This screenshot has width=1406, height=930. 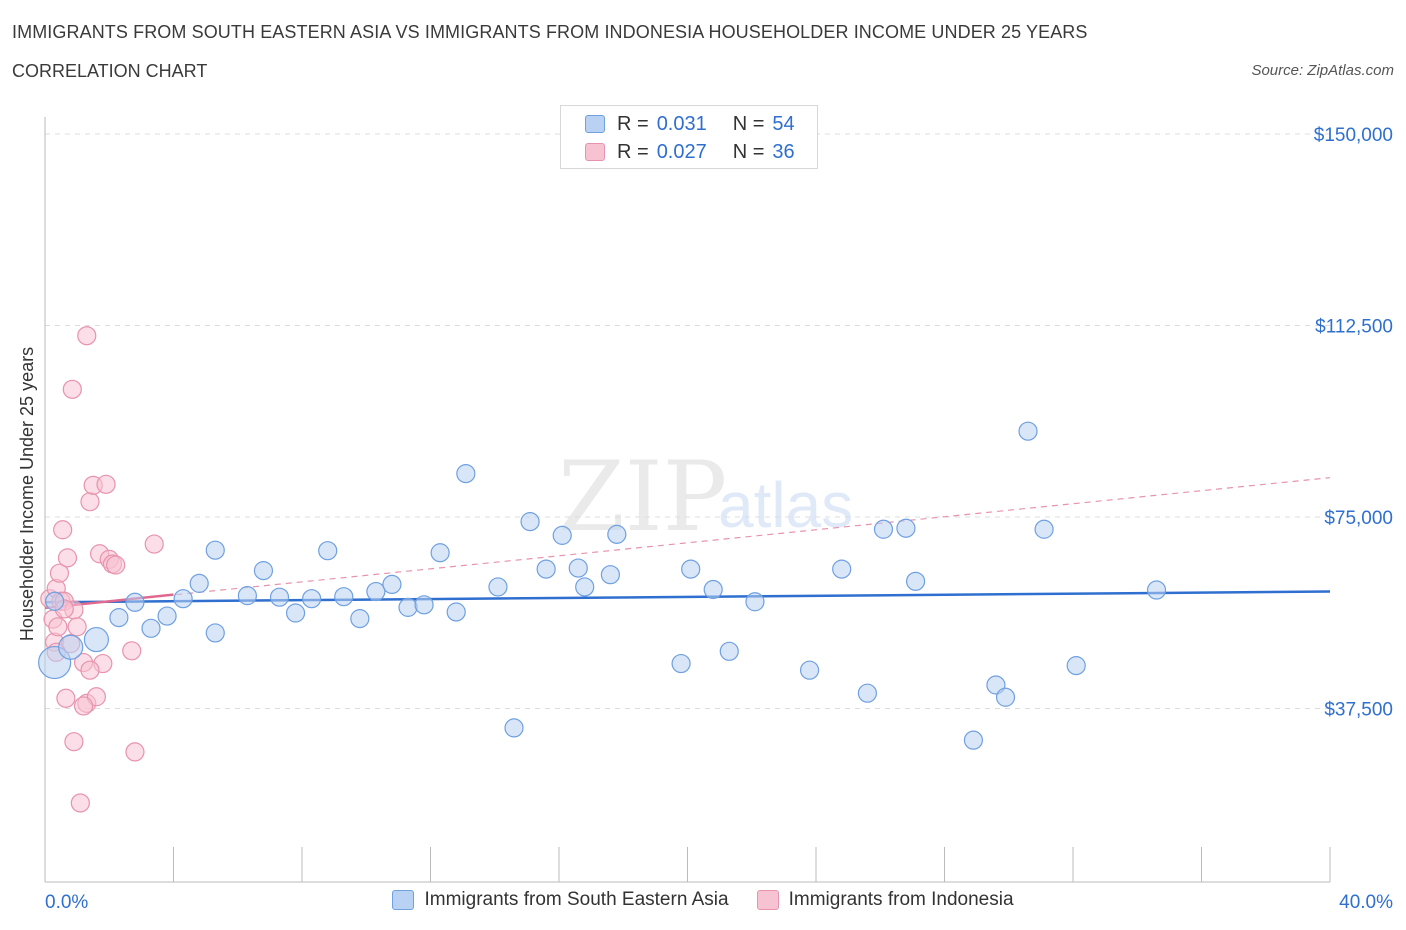 What do you see at coordinates (687, 597) in the screenshot?
I see `trend-line-sea` at bounding box center [687, 597].